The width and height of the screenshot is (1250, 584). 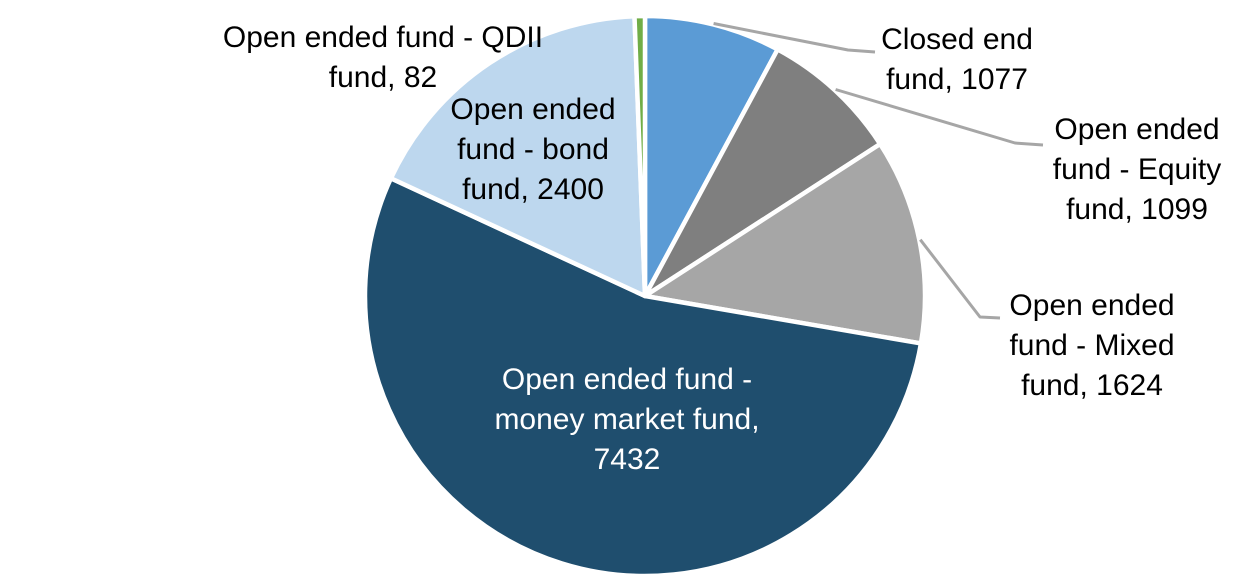 What do you see at coordinates (383, 57) in the screenshot?
I see `label-open-ended-fund-qdii: Open ended fund - QDII fund, 82` at bounding box center [383, 57].